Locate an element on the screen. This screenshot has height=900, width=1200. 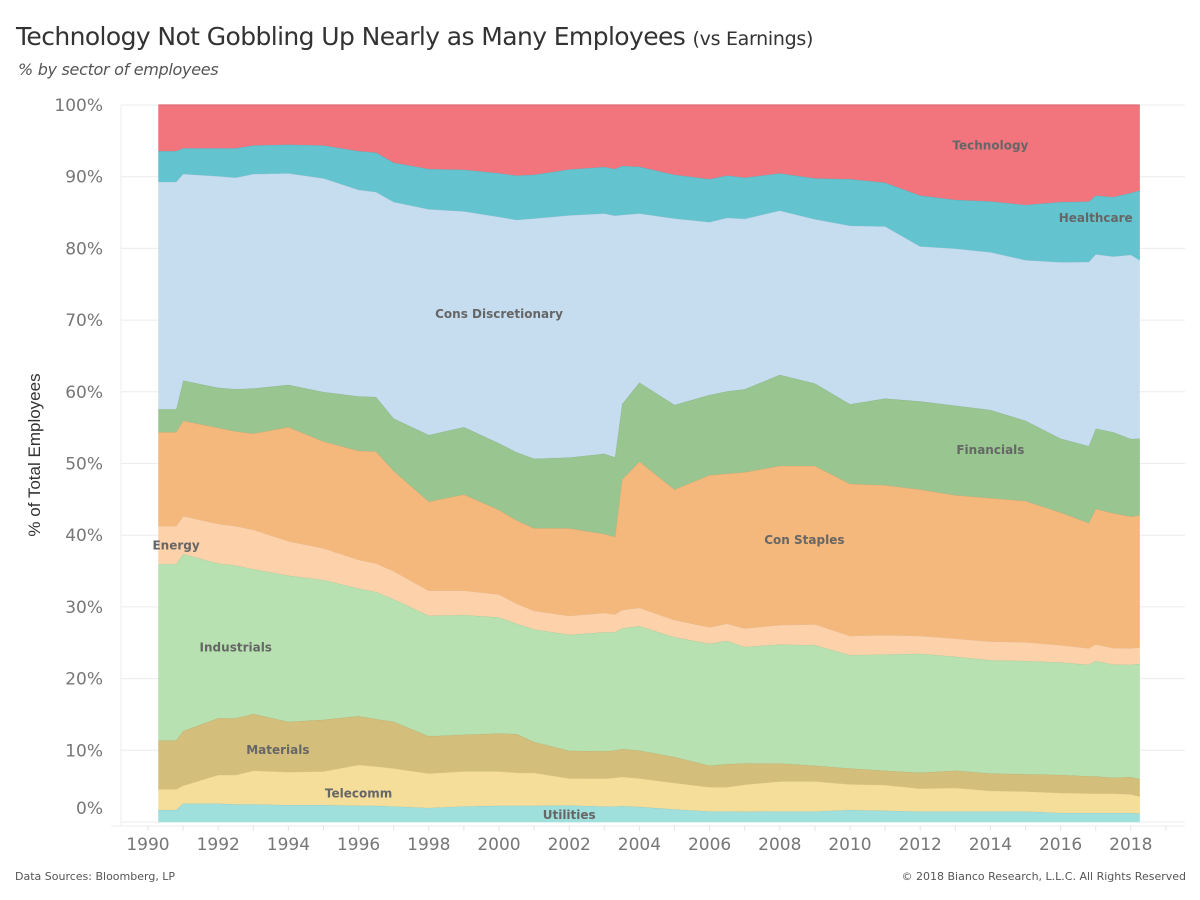
x-tick-label: 2010 is located at coordinates (849, 845).